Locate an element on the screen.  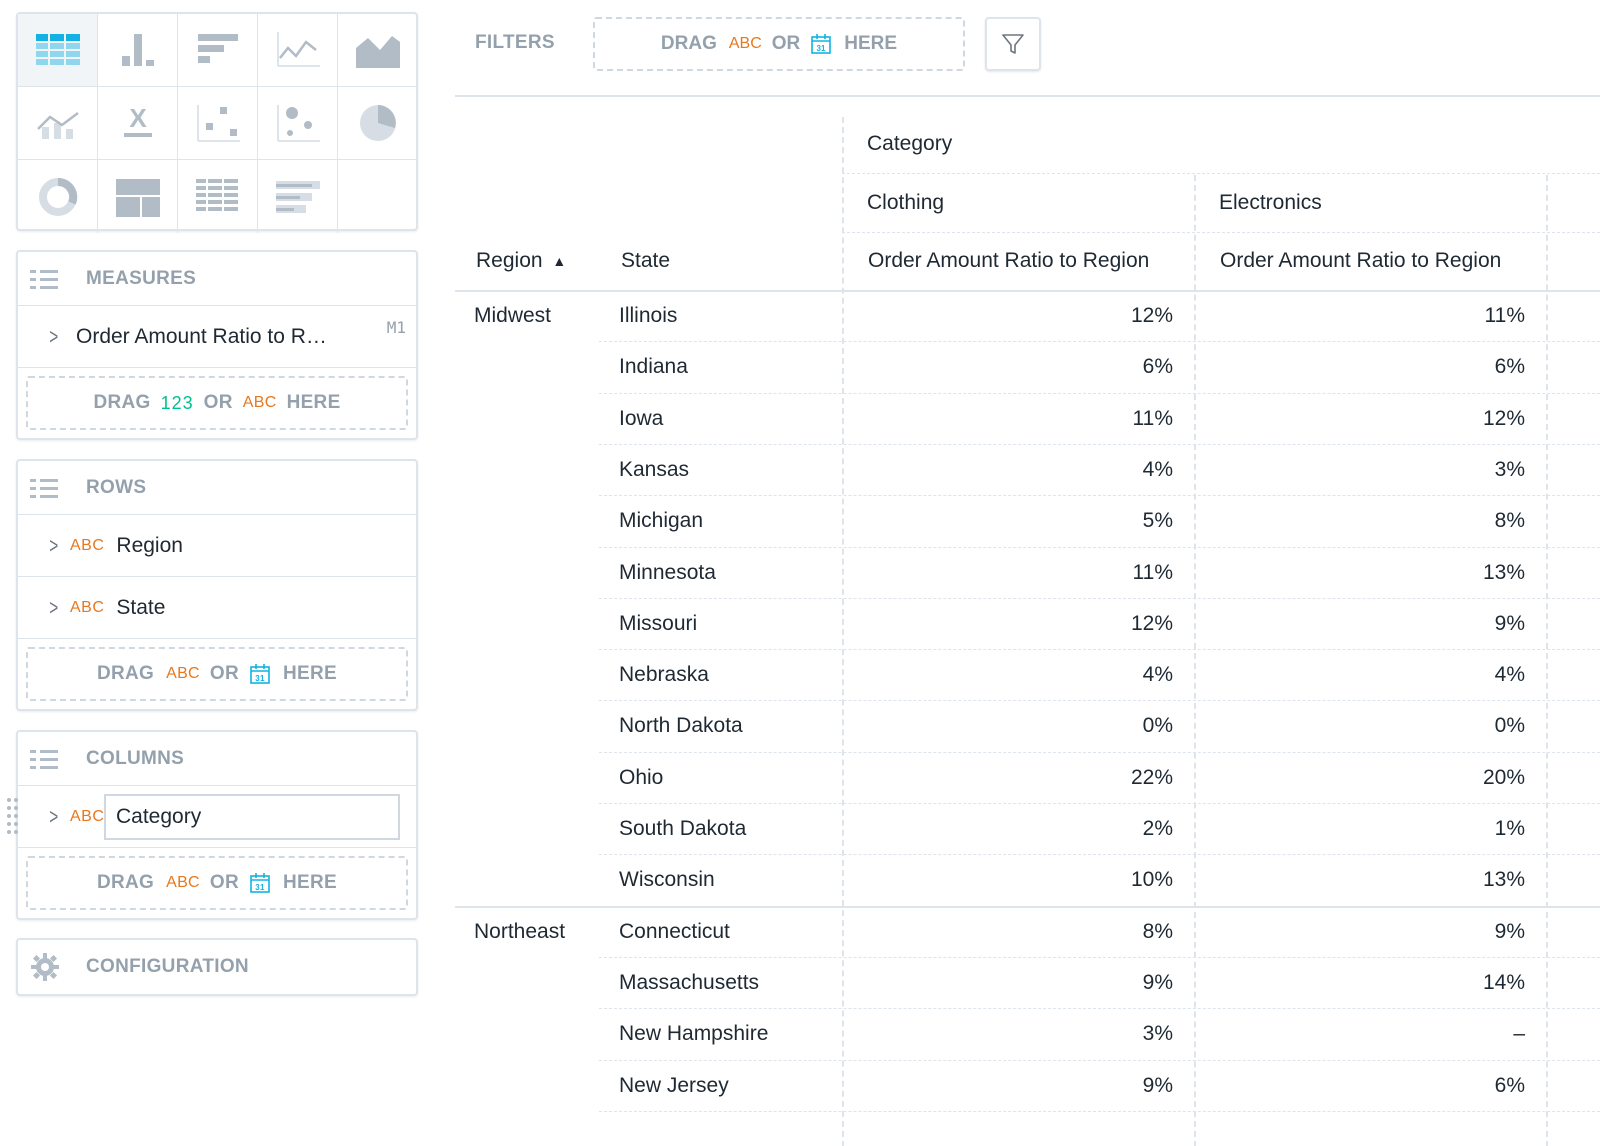
drop-here-text: HERE is located at coordinates (313, 402).